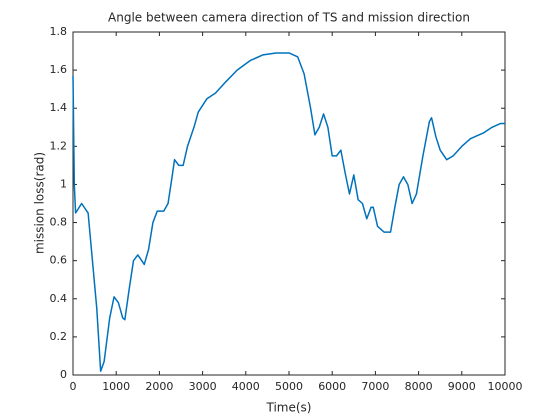 This screenshot has width=560, height=420. I want to click on x-tick-label: 1000, so click(116, 386).